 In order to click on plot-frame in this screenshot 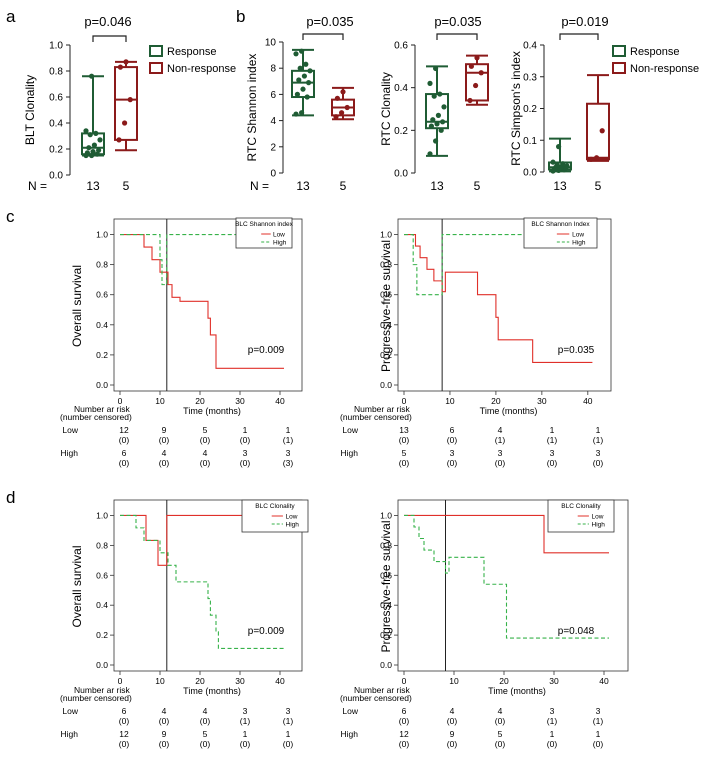, I will do `click(513, 585)`.